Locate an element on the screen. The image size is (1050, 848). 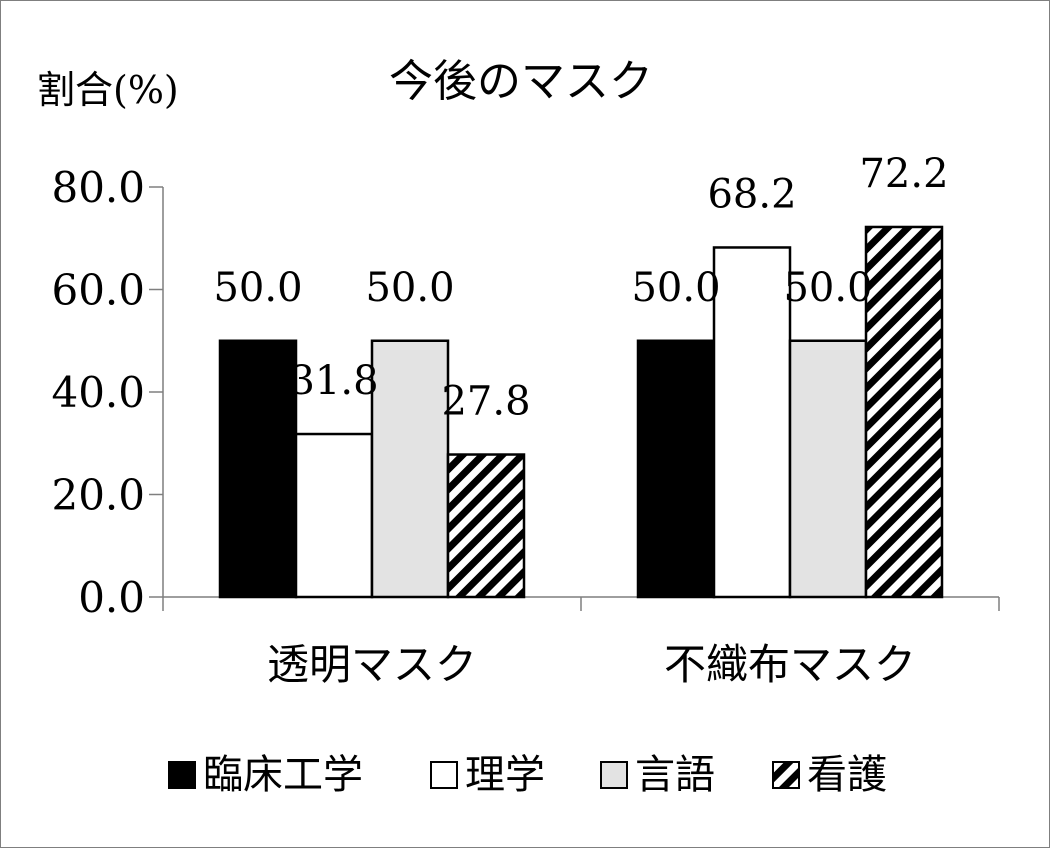
legend-label: 理学 is located at coordinates (505, 775).